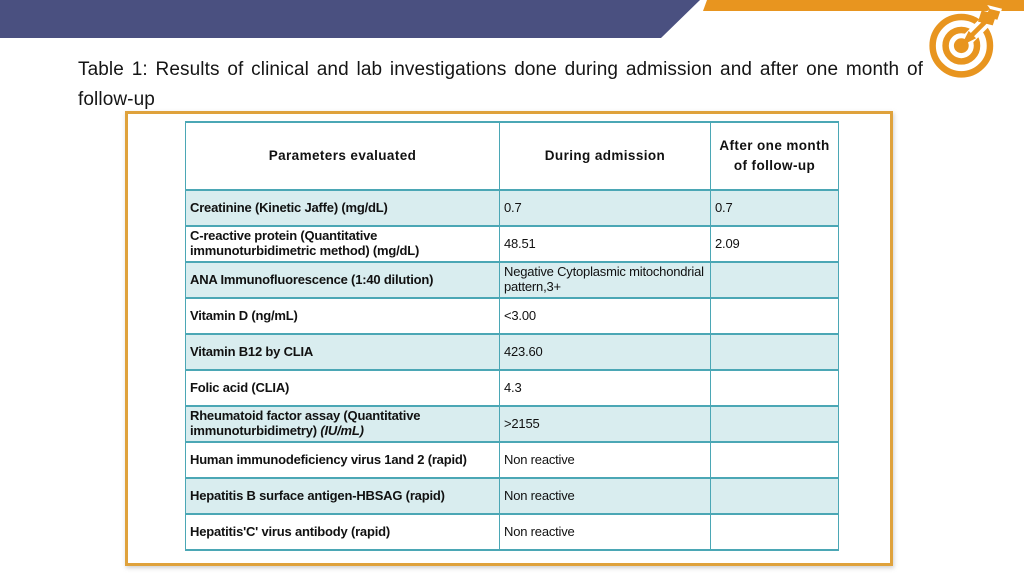 The image size is (1024, 576). I want to click on parameter-cell: Vitamin B12 by CLIA, so click(342, 352).